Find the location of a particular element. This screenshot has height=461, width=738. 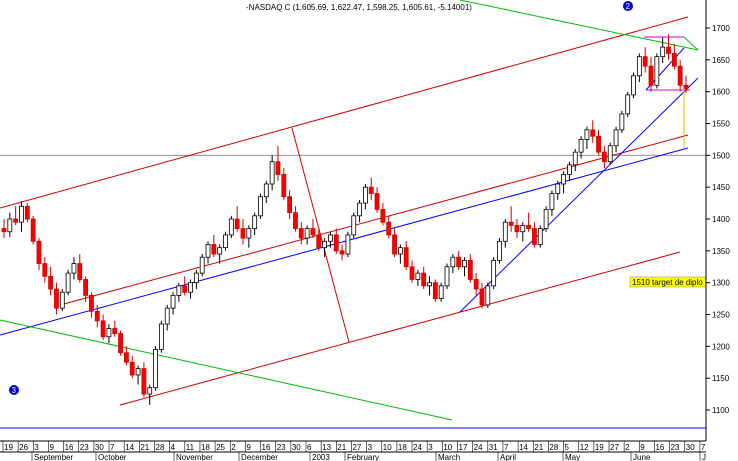

x-tick-label: 7 is located at coordinates (506, 447).